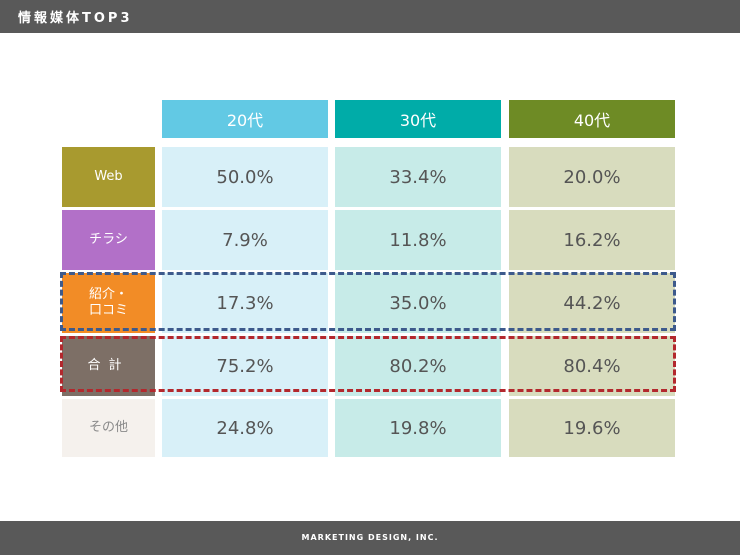 Image resolution: width=740 pixels, height=555 pixels. Describe the element at coordinates (418, 240) in the screenshot. I see `table-cell: 11.8%` at that location.